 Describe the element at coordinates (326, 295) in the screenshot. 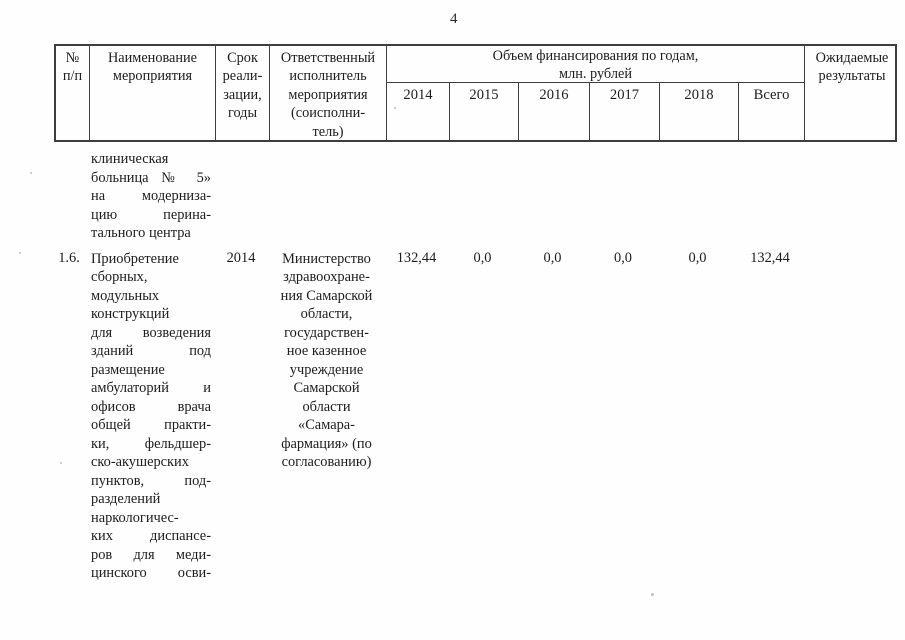

I see `text-line: ния Самарской` at that location.